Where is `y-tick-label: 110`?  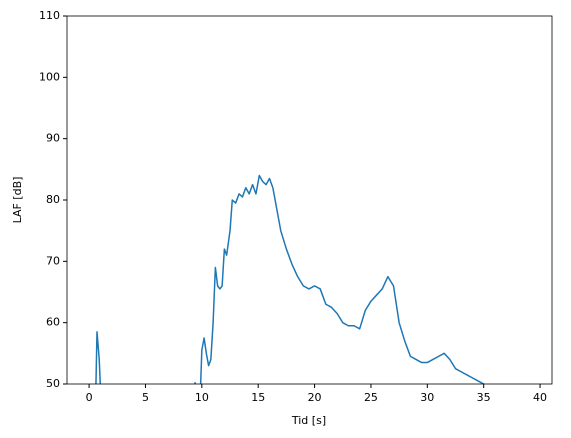
y-tick-label: 110 is located at coordinates (49, 15).